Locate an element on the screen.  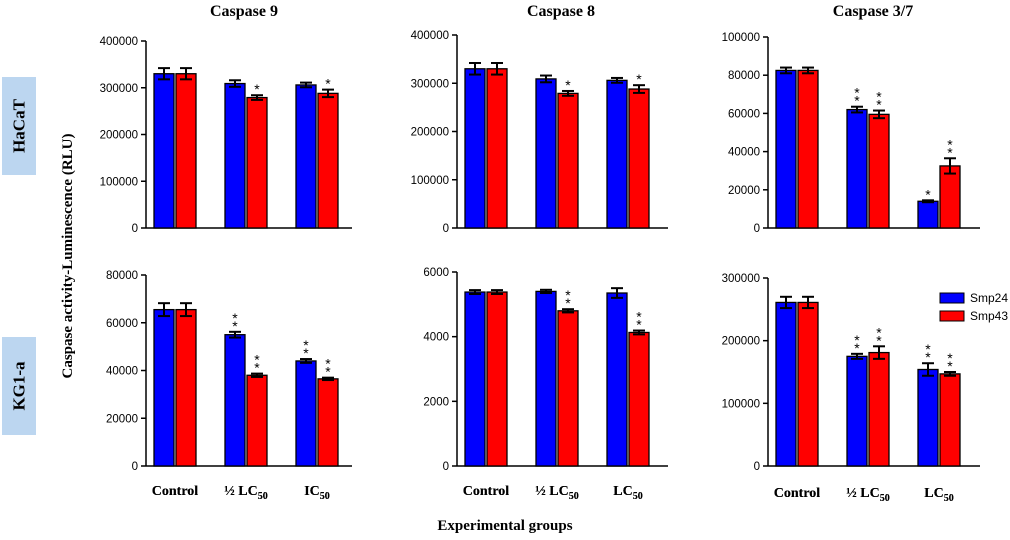
legend-swatch-smp43 is located at coordinates (952, 316).